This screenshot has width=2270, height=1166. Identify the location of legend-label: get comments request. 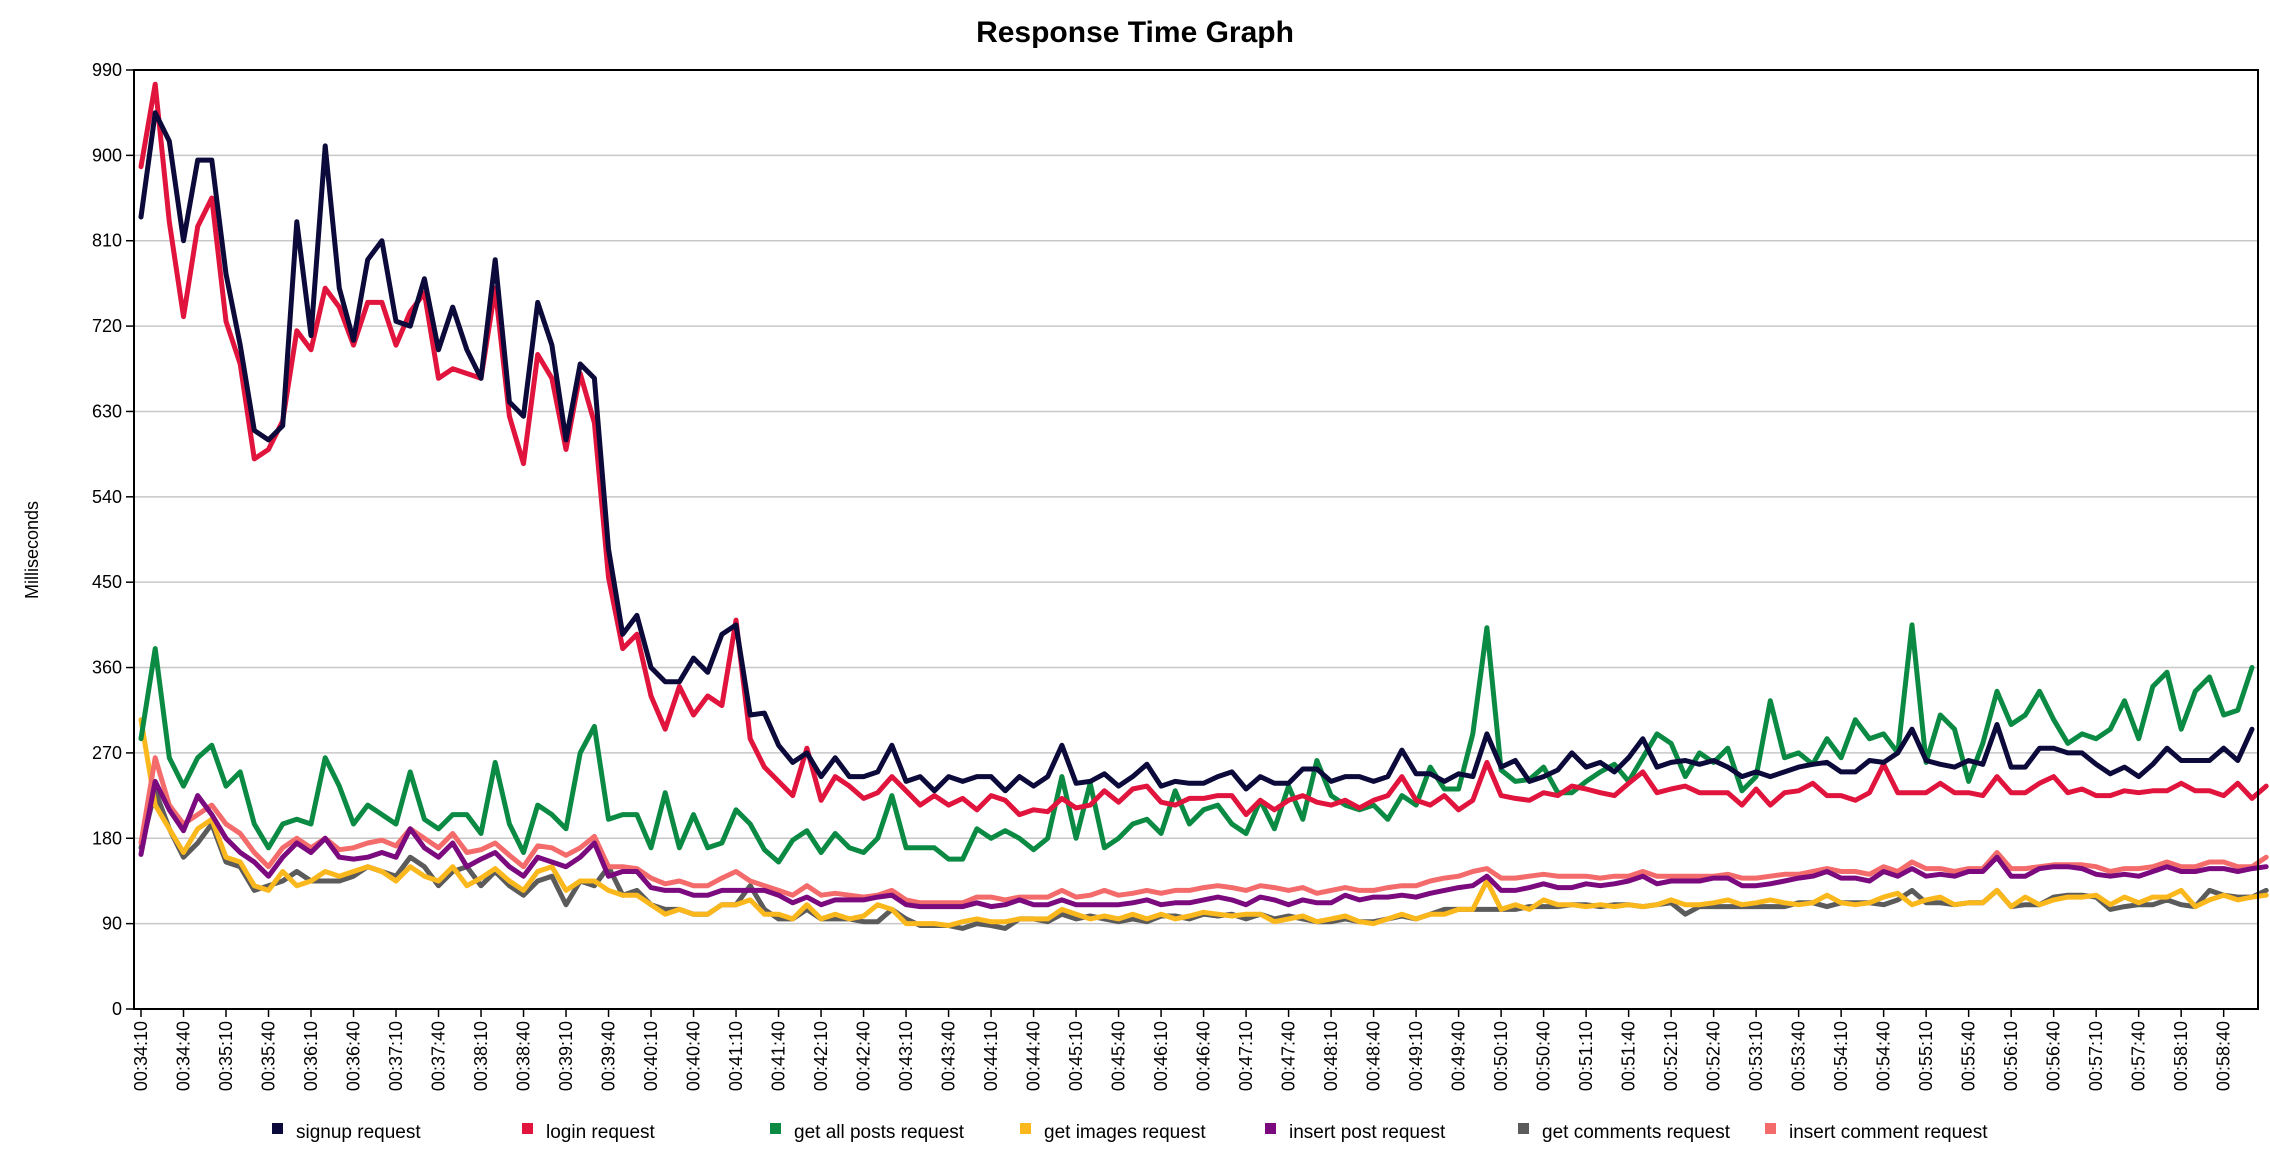
(1636, 1132).